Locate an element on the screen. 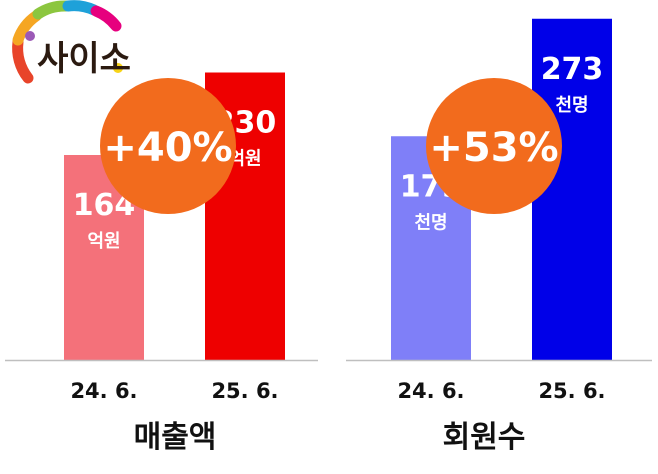  chart-title: 매출액 is located at coordinates (175, 437).